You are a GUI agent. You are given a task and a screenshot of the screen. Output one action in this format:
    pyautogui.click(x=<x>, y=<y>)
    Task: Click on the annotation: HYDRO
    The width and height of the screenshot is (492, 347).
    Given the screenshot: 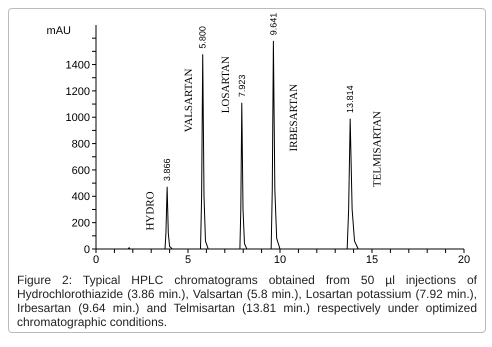 What is the action you would take?
    pyautogui.click(x=150, y=211)
    